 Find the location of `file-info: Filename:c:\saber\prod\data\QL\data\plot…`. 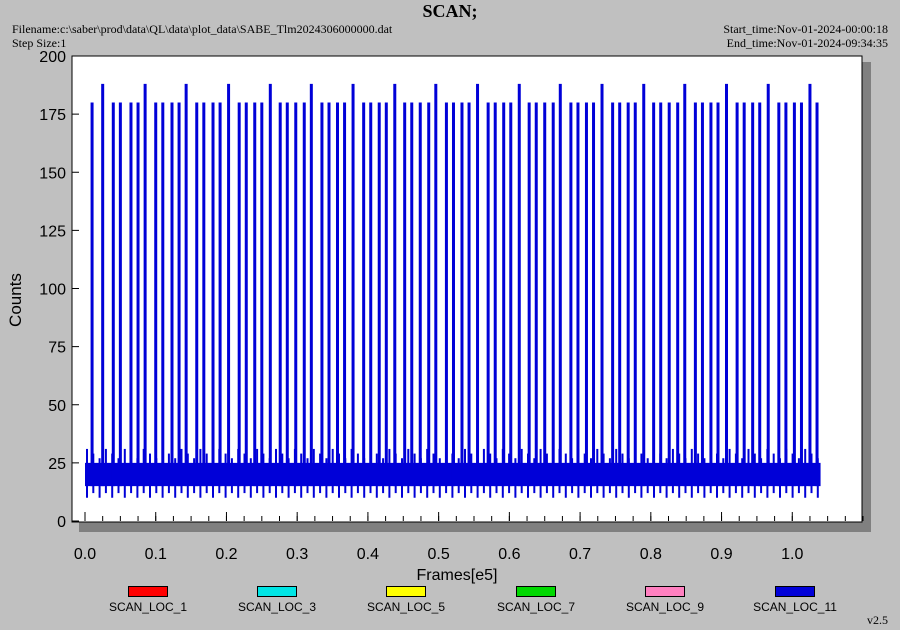

file-info: Filename:c:\saber\prod\data\QL\data\plot… is located at coordinates (202, 36).